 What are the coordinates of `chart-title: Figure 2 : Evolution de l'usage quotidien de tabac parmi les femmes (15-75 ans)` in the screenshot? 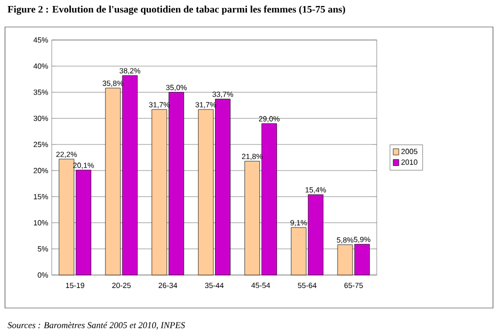 It's located at (177, 10).